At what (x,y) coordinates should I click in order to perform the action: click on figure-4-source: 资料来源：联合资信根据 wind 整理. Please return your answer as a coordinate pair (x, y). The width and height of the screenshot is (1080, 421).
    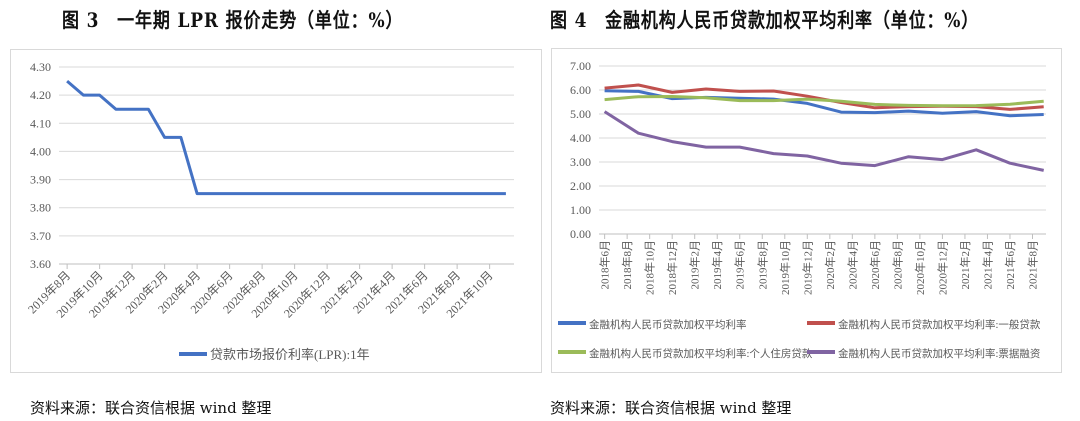
    Looking at the image, I should click on (671, 408).